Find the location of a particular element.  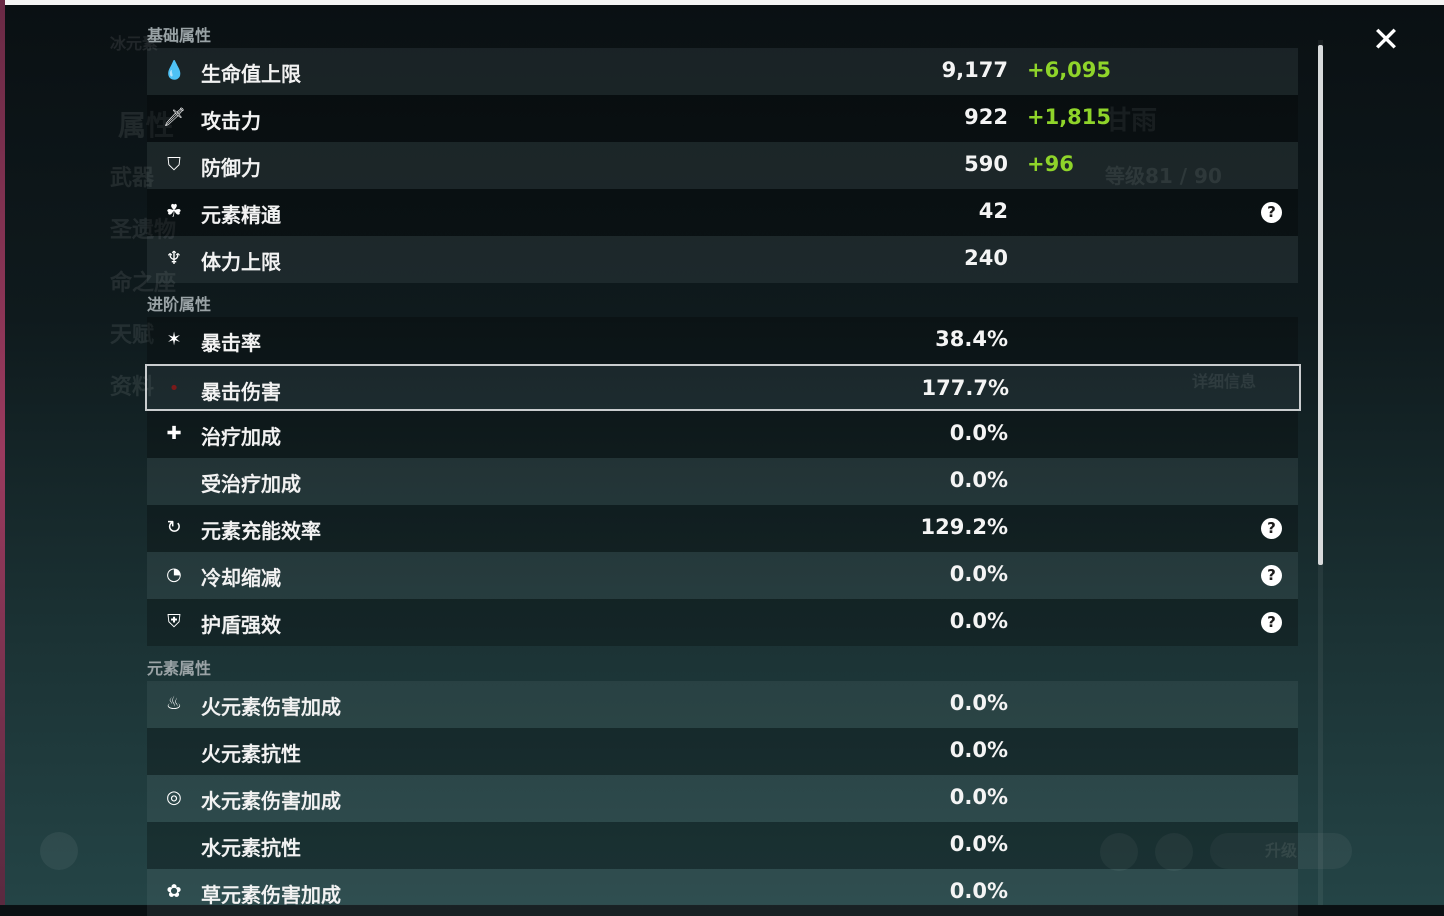

stat-row: 🗡 攻击力 922 +1,815 is located at coordinates (722, 118).